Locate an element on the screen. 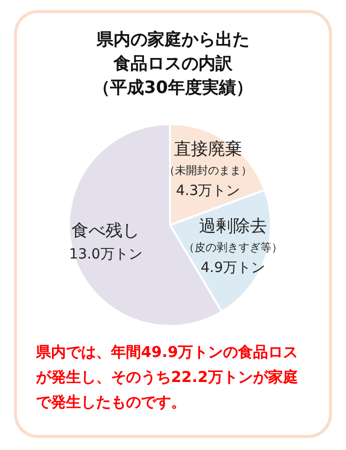 The height and width of the screenshot is (450, 346). slice-label: 直接廃棄 is located at coordinates (208, 150).